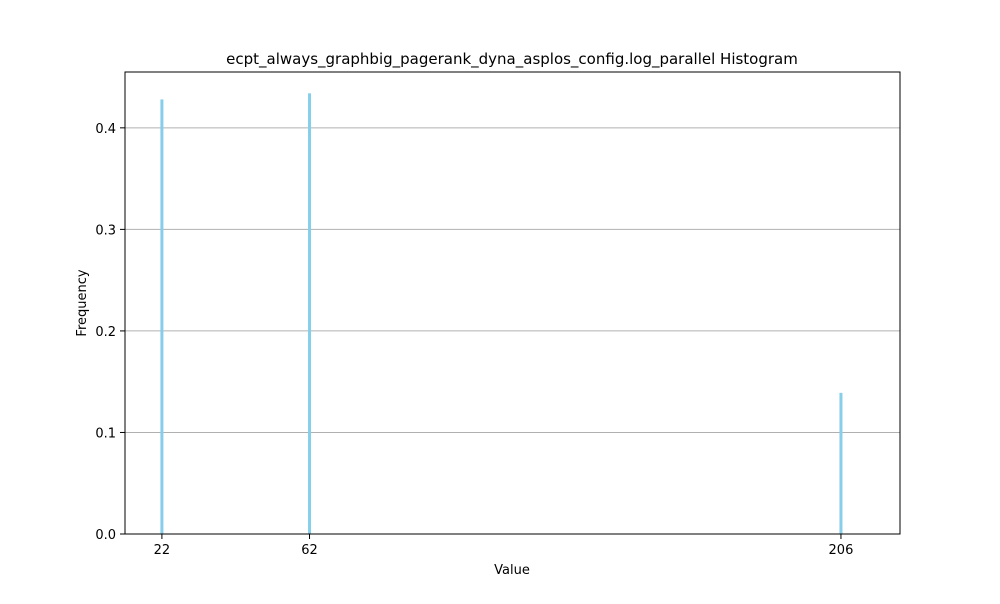  I want to click on y-tick-label-2: 0.2, so click(105, 332).